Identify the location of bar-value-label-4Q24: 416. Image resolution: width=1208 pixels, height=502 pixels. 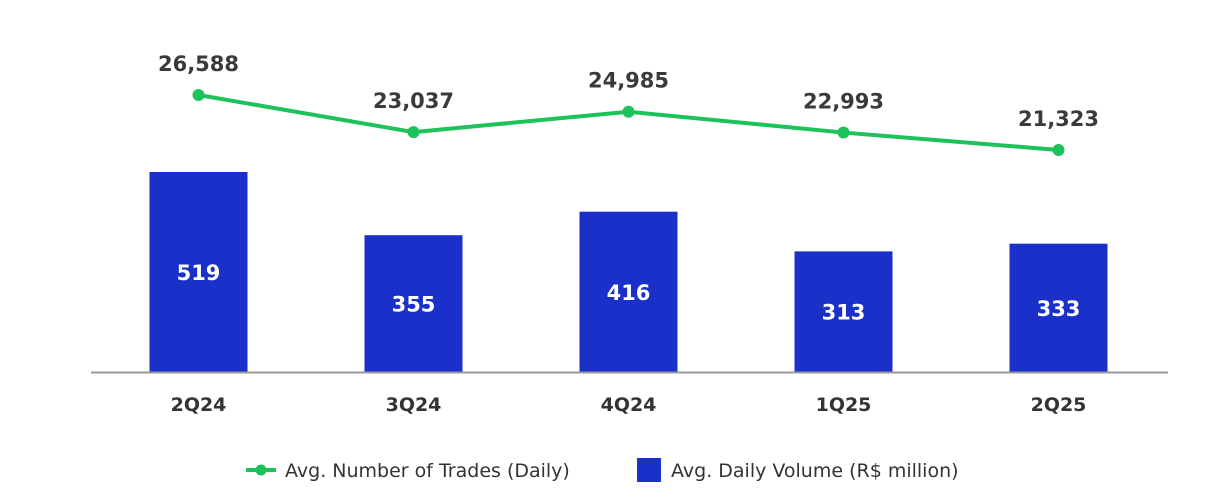
(629, 293).